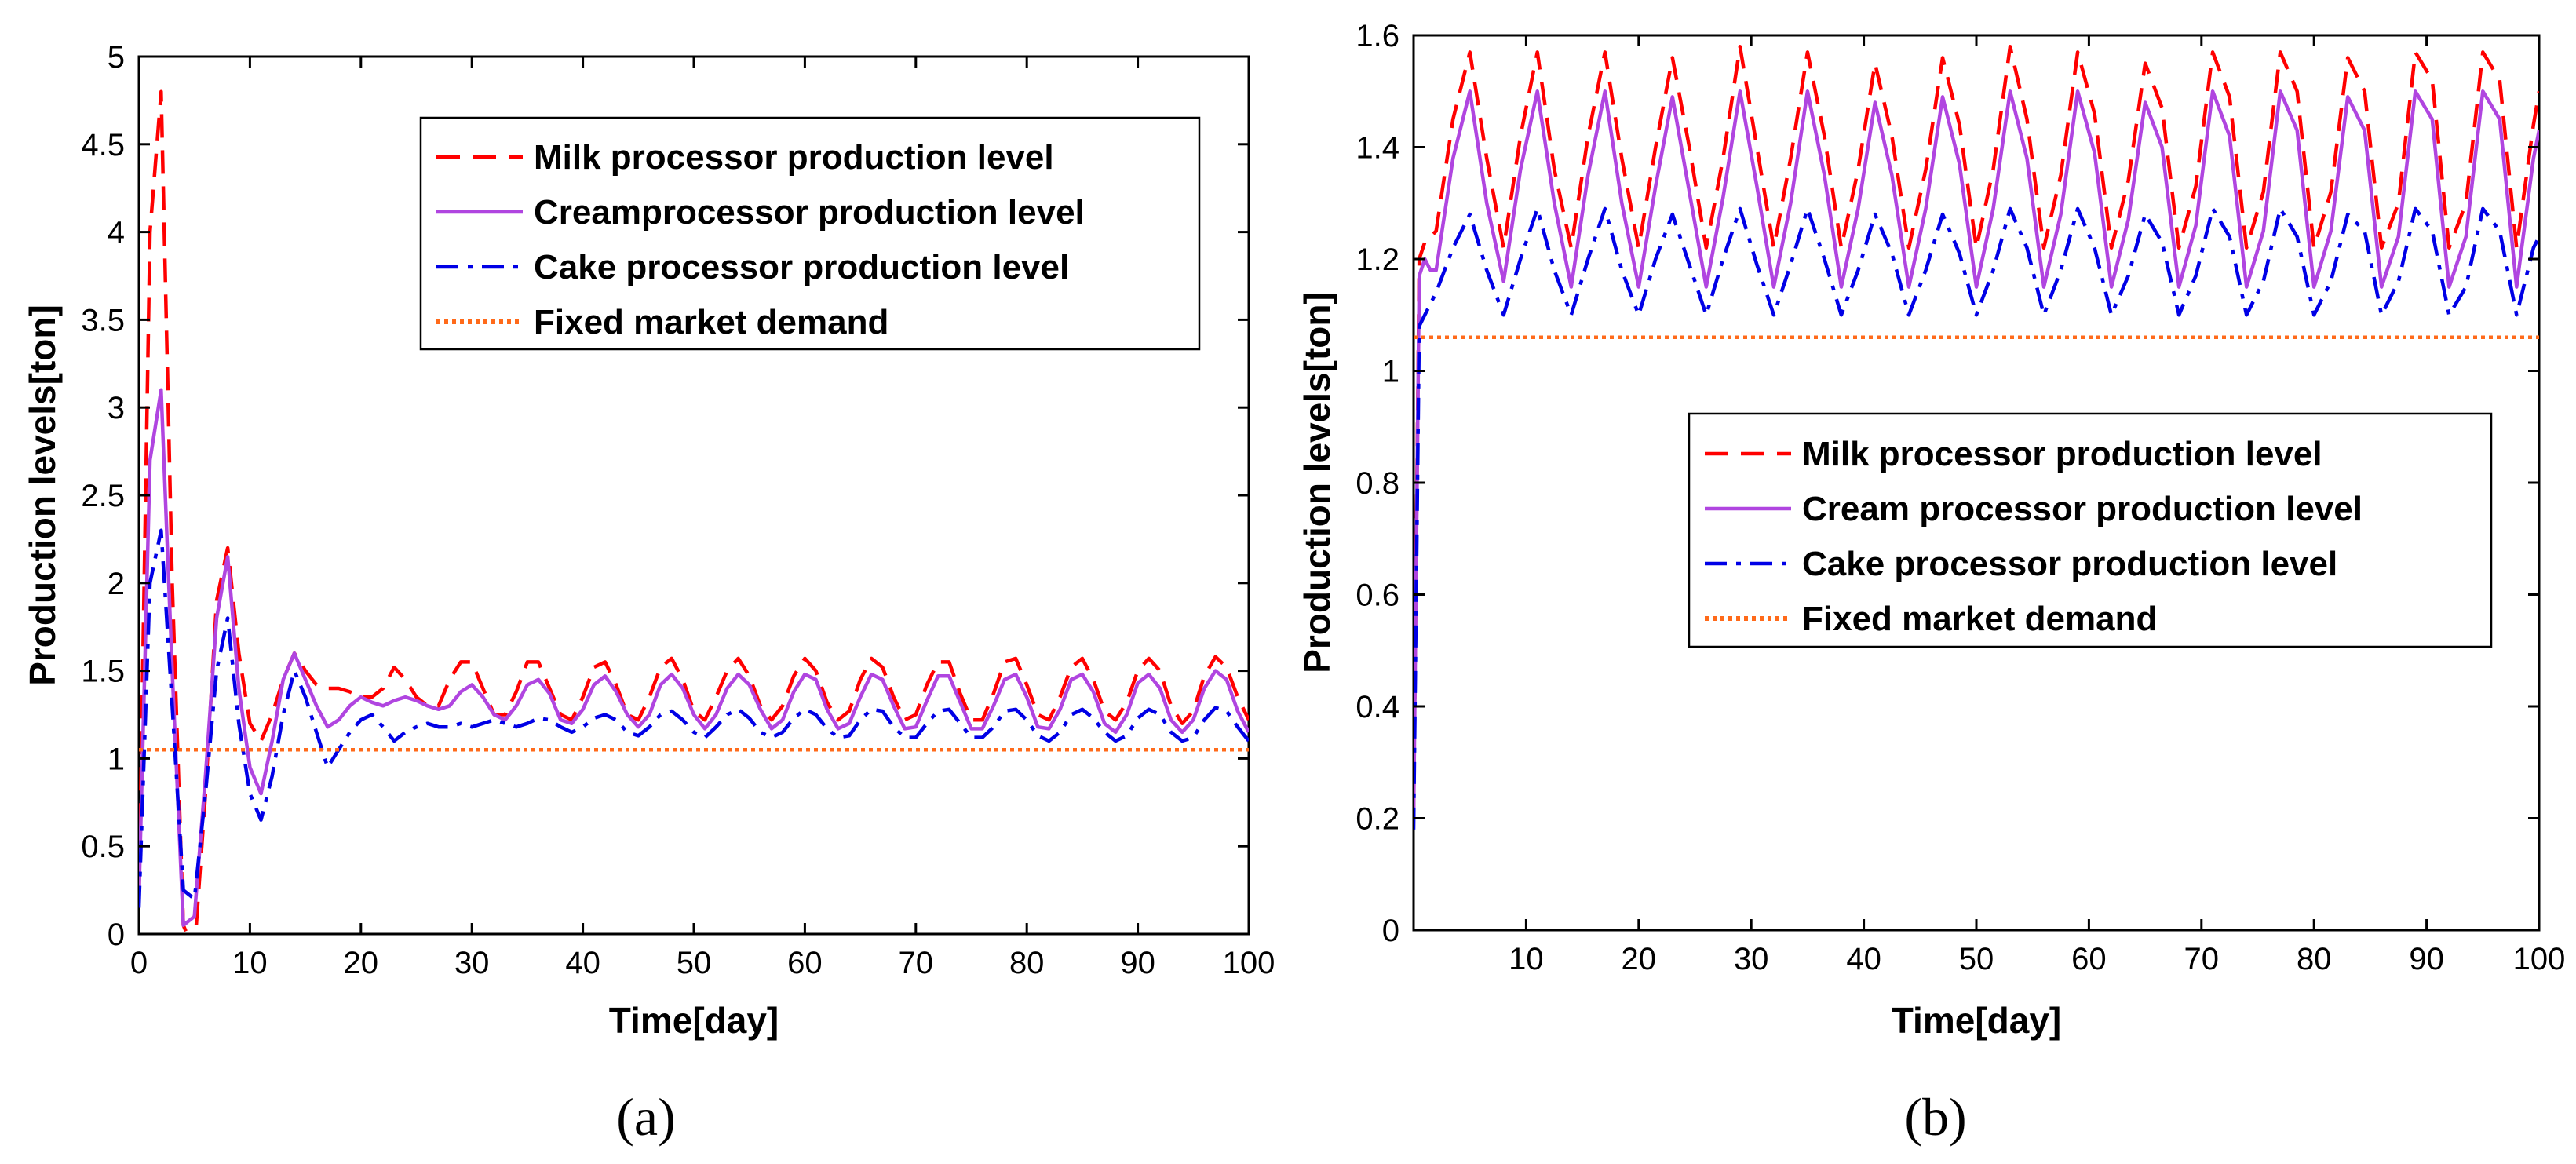  I want to click on x-tick-label-a-80: 80, so click(1027, 963).